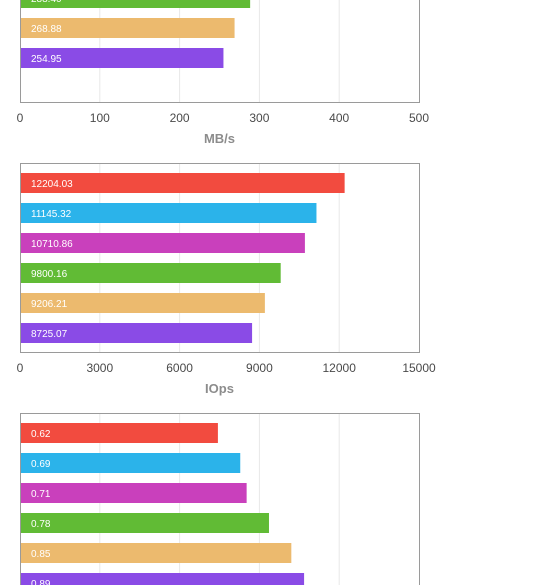 The width and height of the screenshot is (560, 585). I want to click on bar-value-label: 0.62, so click(41, 434).